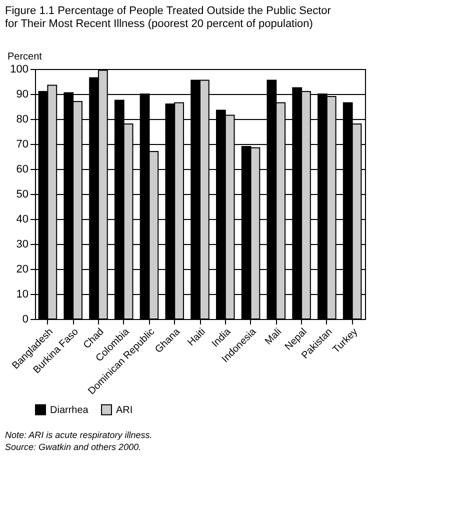 The width and height of the screenshot is (453, 514). I want to click on y-tick-label: 60, so click(22, 170).